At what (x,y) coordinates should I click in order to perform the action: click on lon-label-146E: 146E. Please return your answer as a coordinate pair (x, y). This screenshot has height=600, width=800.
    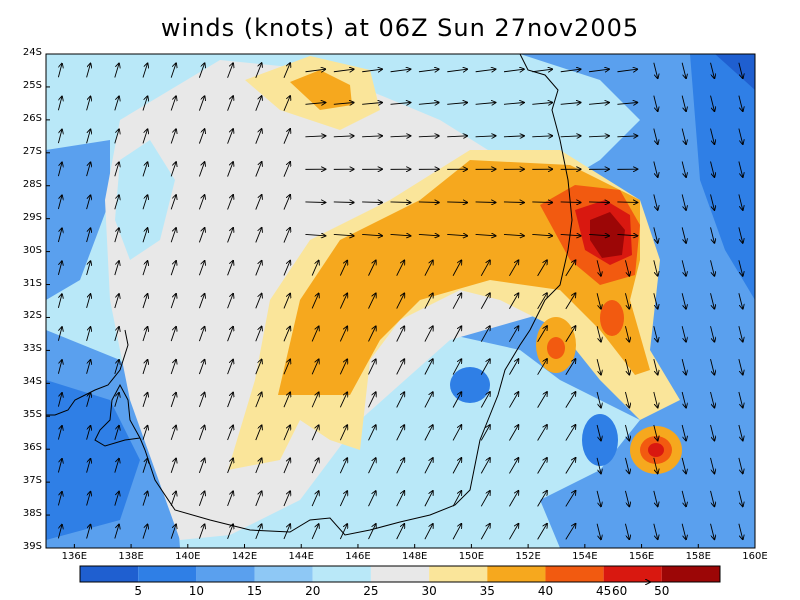
    Looking at the image, I should click on (358, 556).